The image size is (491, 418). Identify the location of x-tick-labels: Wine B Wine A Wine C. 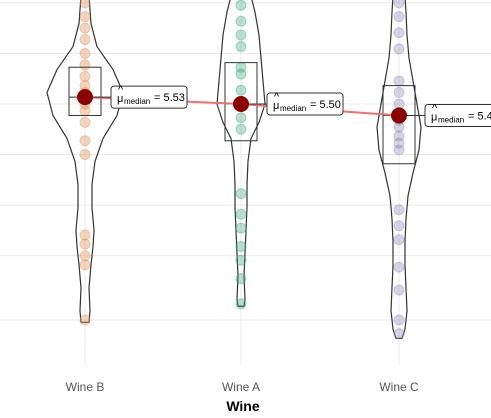
(242, 387).